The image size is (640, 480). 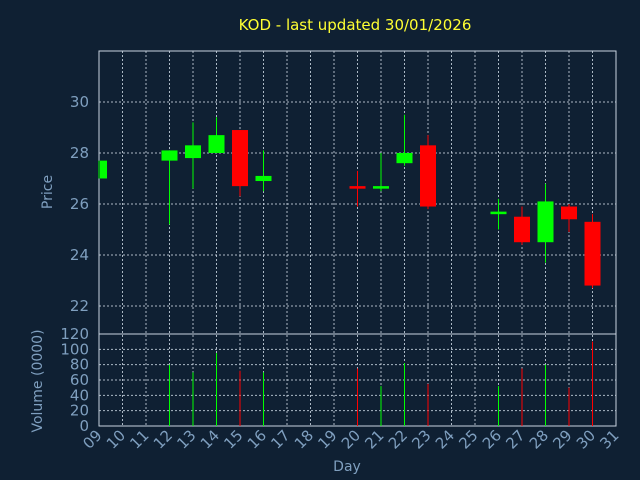 I want to click on volume-axis-label: Volume (0000), so click(x=38, y=380).